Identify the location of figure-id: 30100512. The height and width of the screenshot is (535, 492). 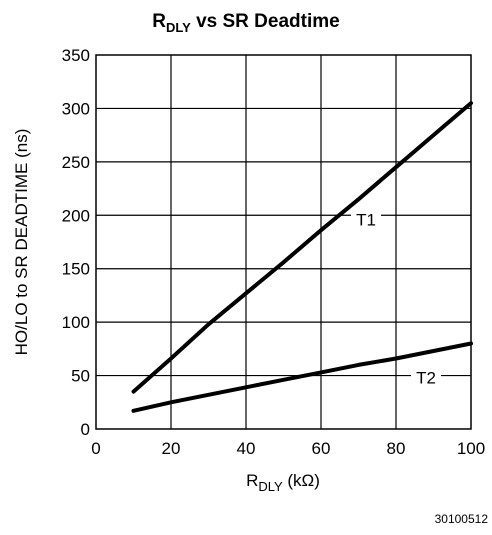
(462, 519).